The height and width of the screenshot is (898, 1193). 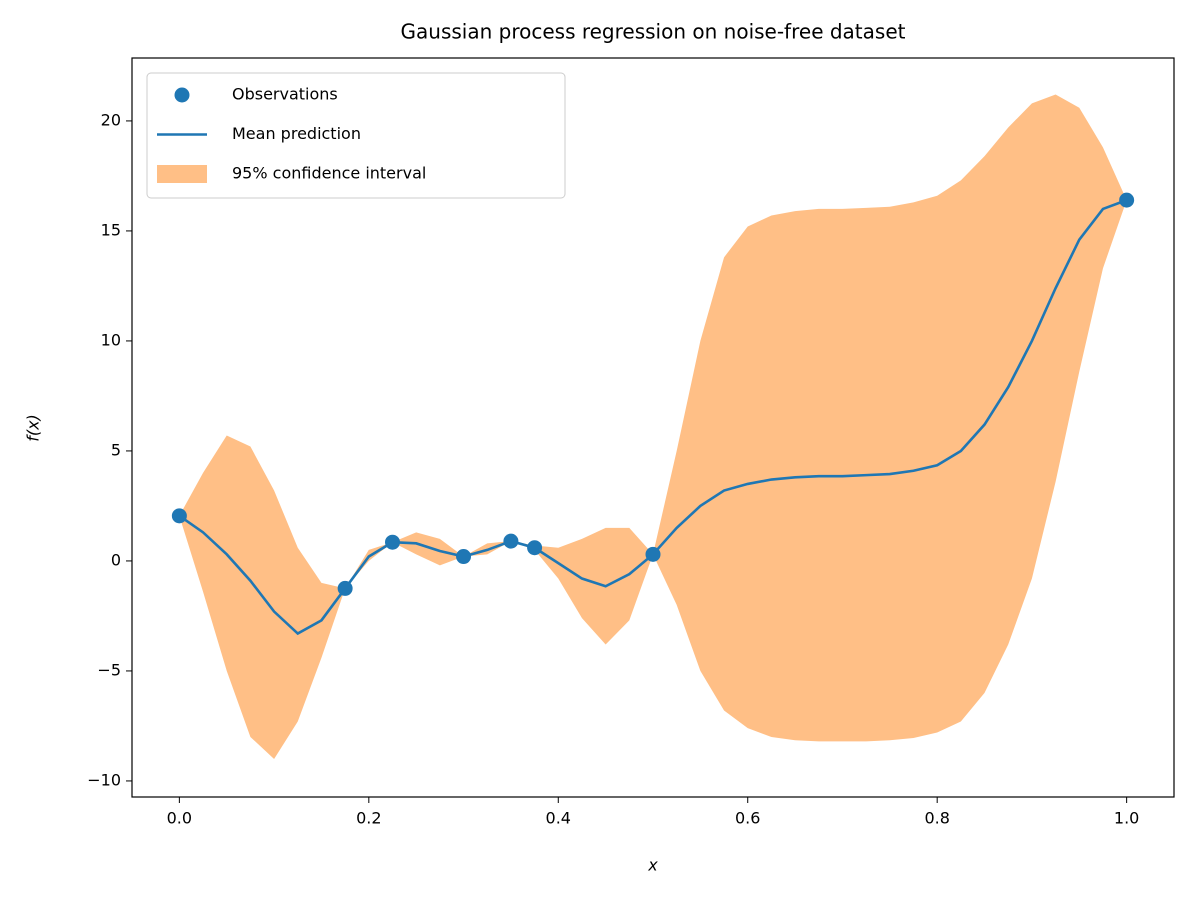 What do you see at coordinates (1126, 818) in the screenshot?
I see `x-tick-label: 1.0` at bounding box center [1126, 818].